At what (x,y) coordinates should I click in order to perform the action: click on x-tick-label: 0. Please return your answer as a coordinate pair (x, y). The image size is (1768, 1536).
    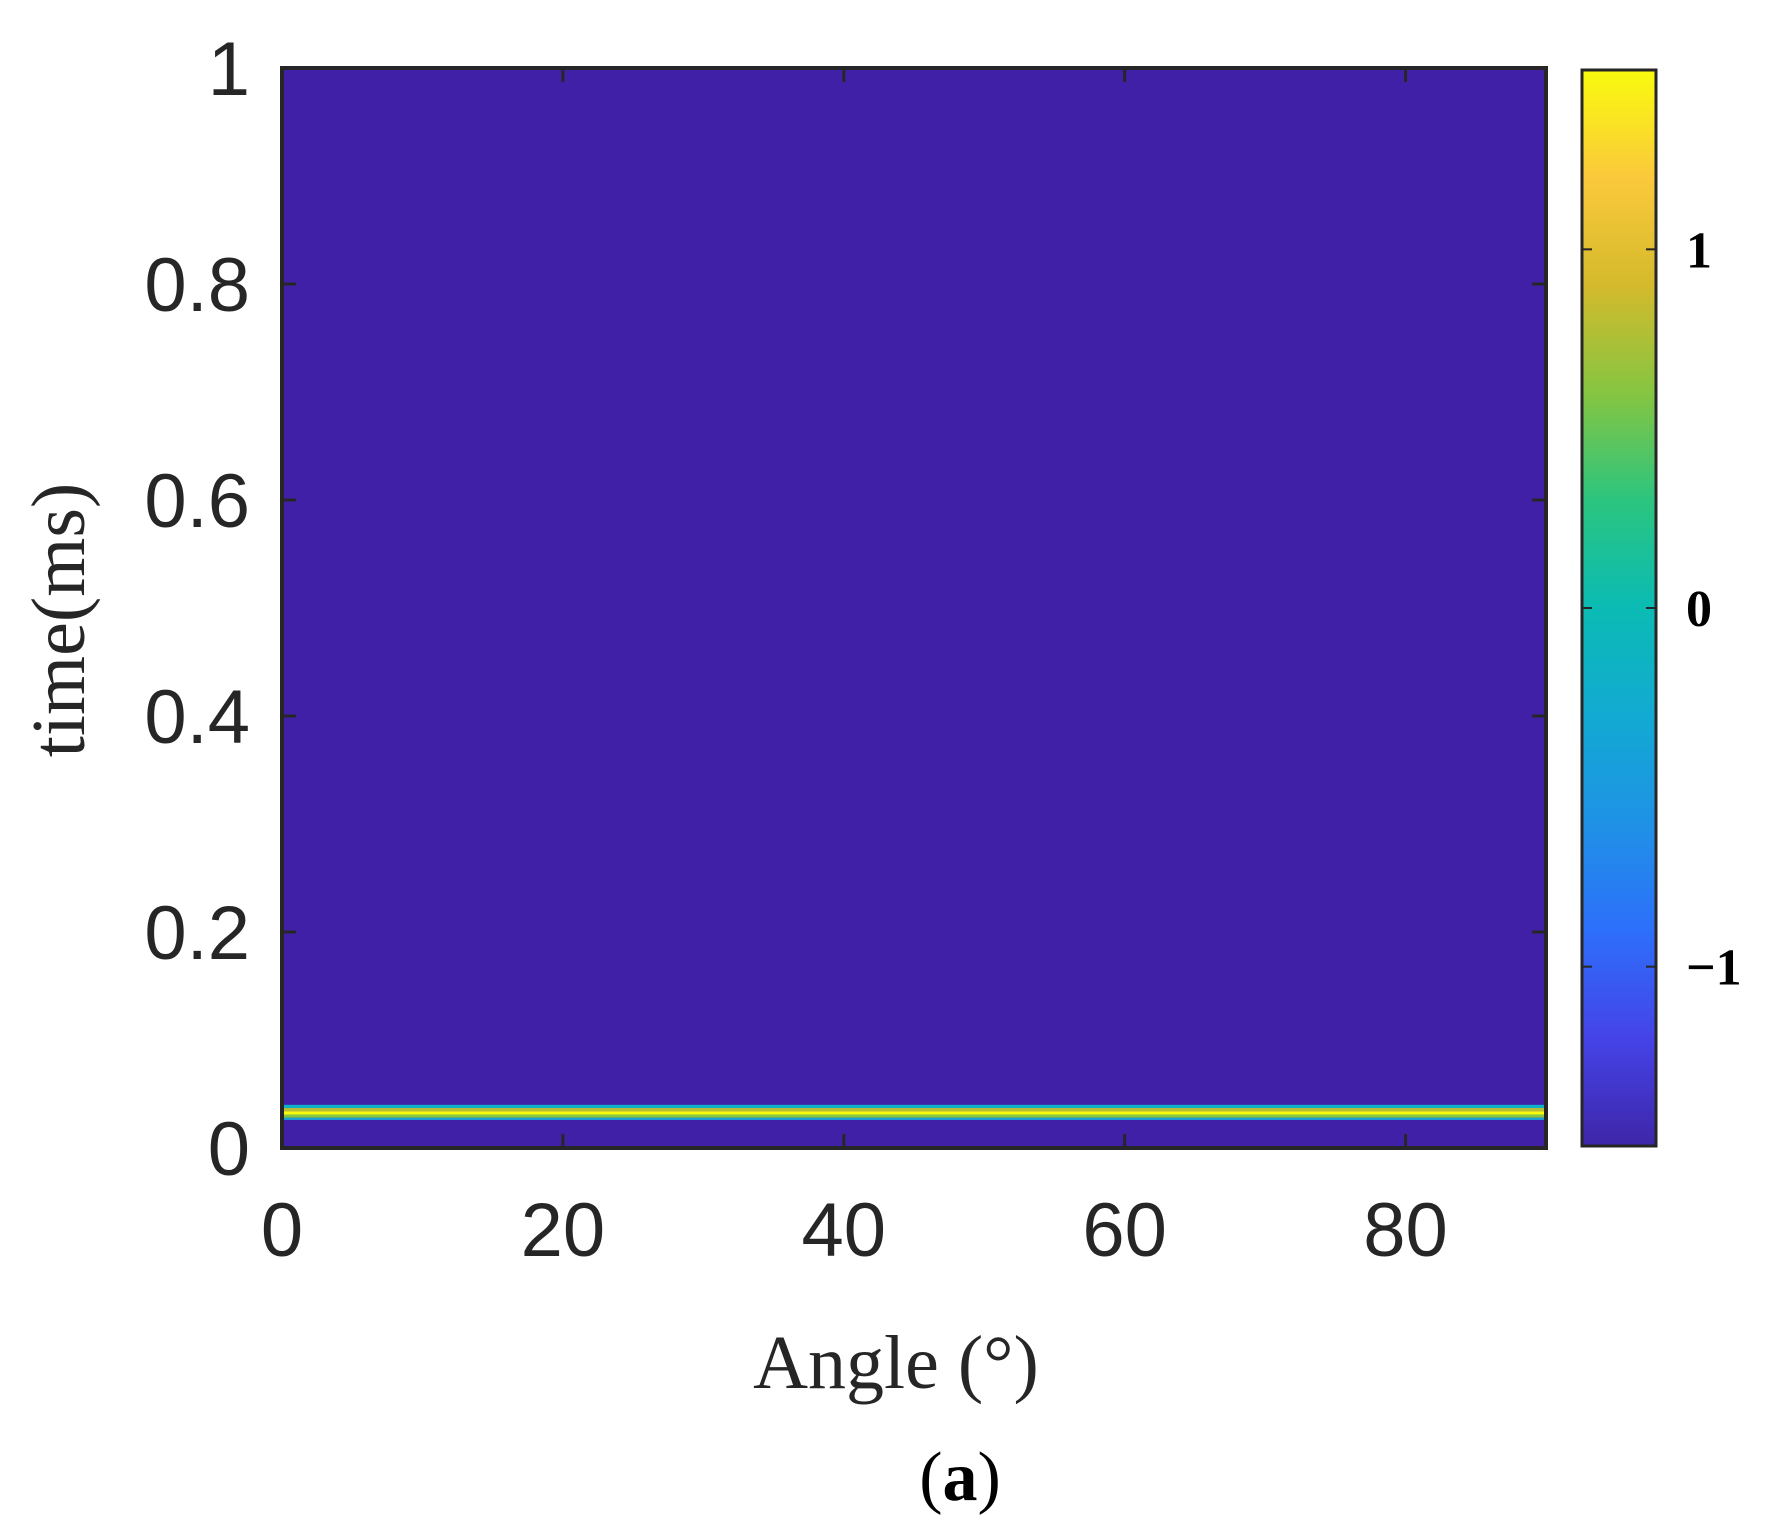
    Looking at the image, I should click on (282, 1230).